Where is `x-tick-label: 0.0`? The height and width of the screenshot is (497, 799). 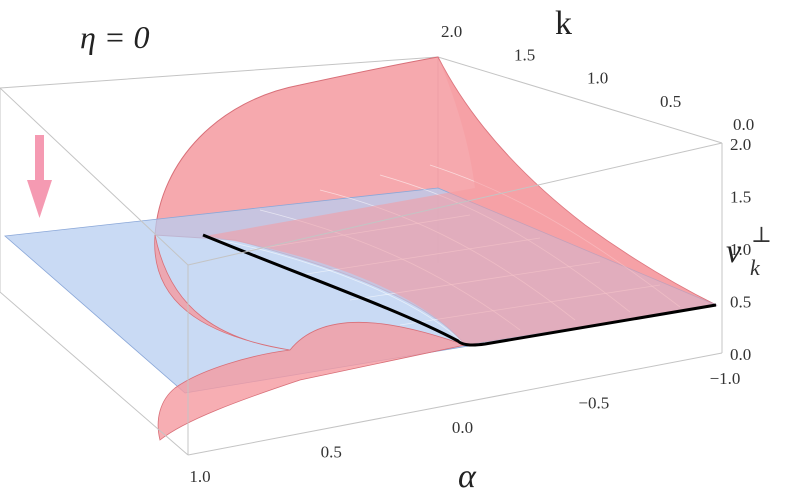 x-tick-label: 0.0 is located at coordinates (462, 427).